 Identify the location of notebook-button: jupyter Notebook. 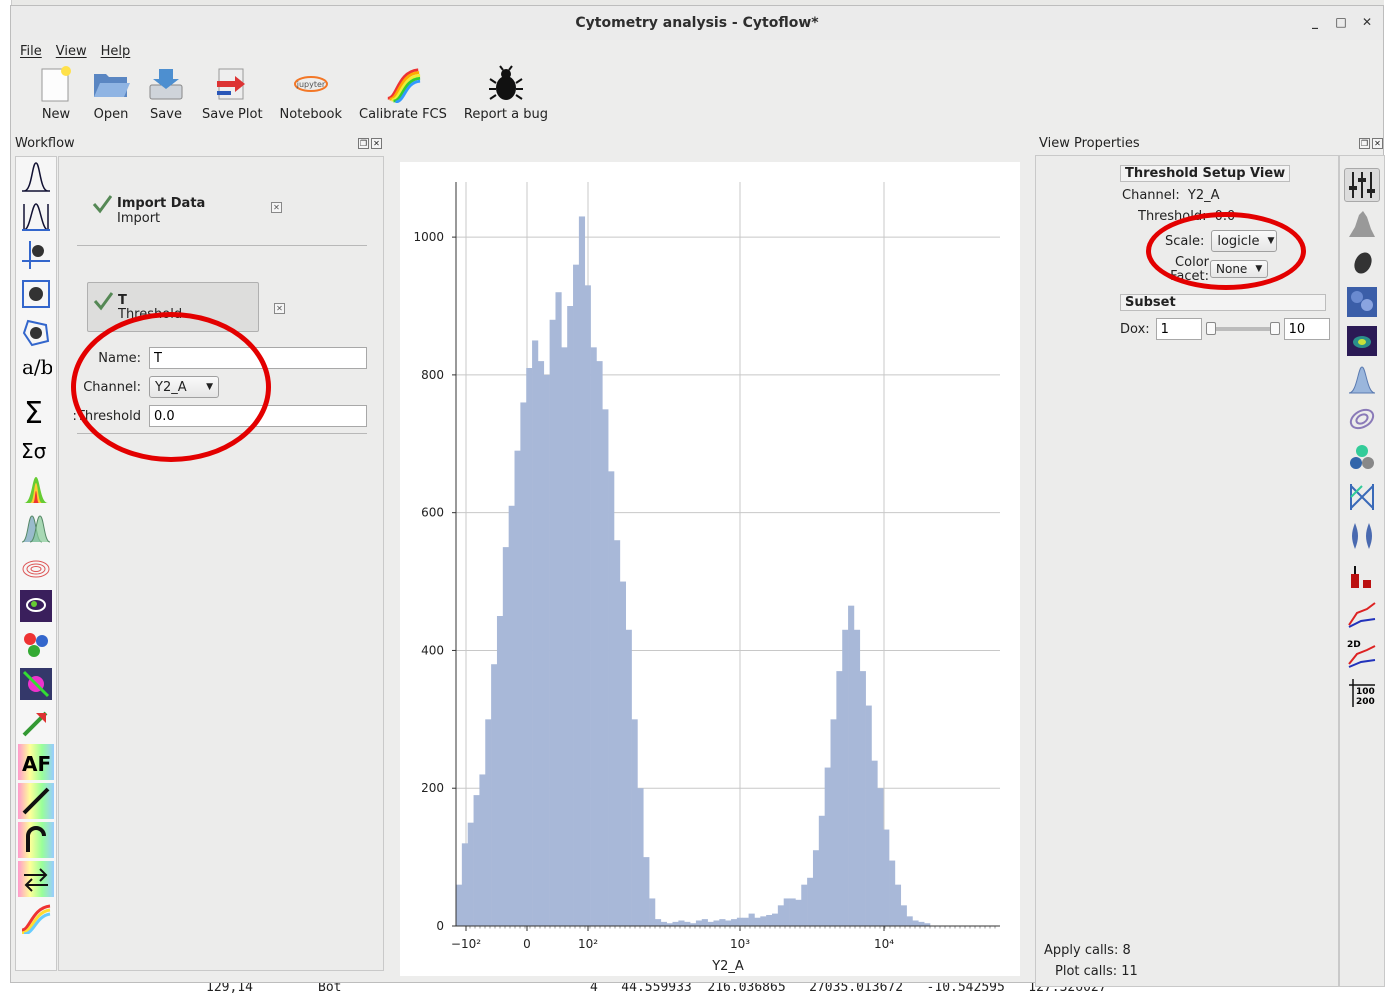
(311, 93).